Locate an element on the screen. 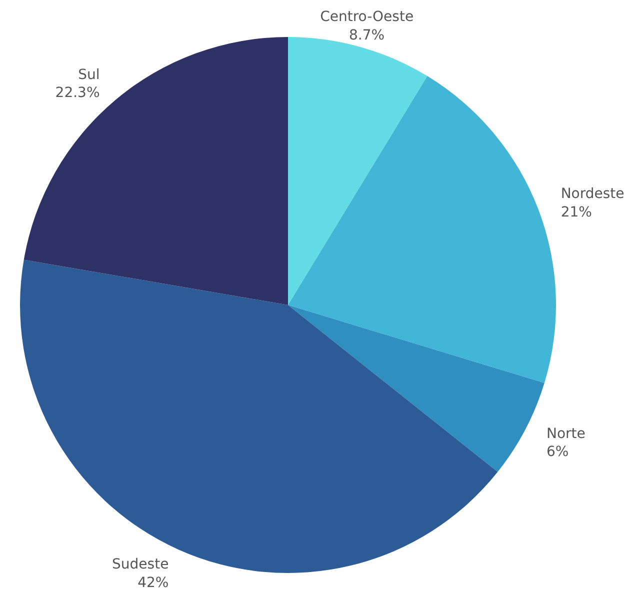 The image size is (640, 597). slice-label: Nordeste is located at coordinates (592, 194).